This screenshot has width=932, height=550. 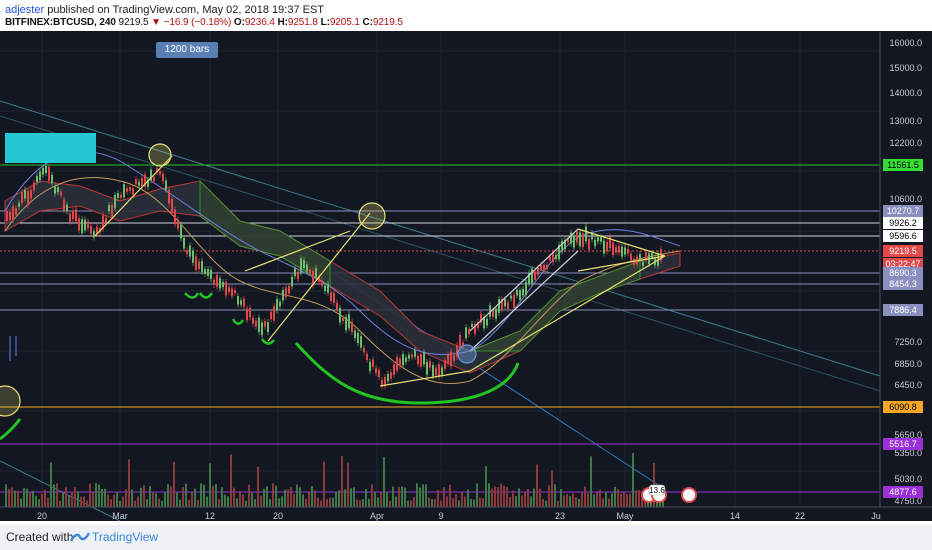 I want to click on tradingview-logo-icon, so click(x=80, y=539).